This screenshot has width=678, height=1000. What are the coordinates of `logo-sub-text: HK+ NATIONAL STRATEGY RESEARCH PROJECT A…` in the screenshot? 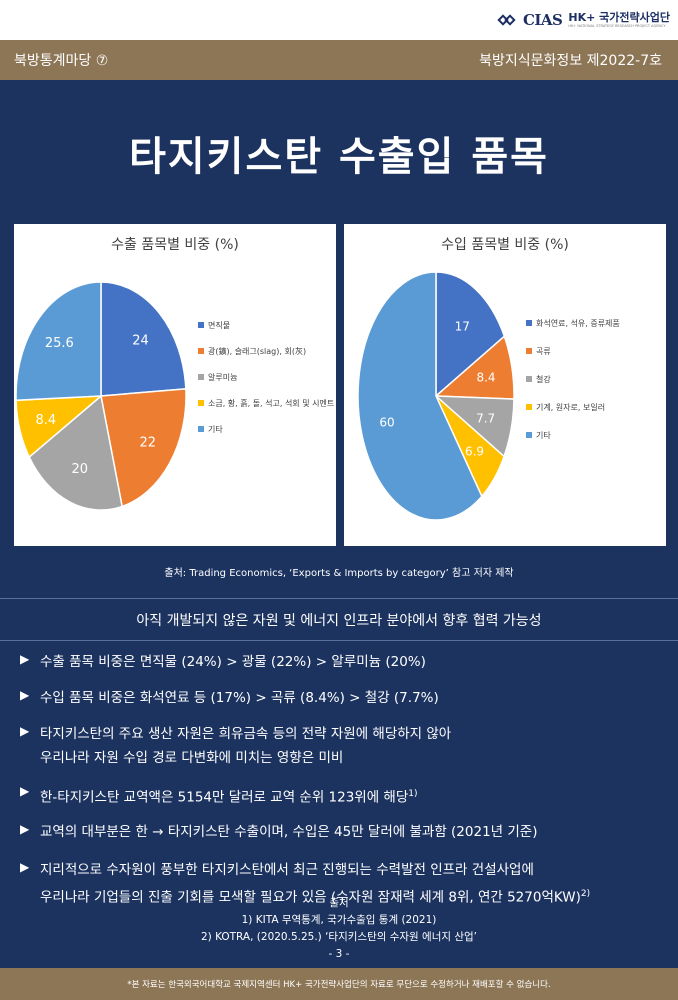 It's located at (617, 25).